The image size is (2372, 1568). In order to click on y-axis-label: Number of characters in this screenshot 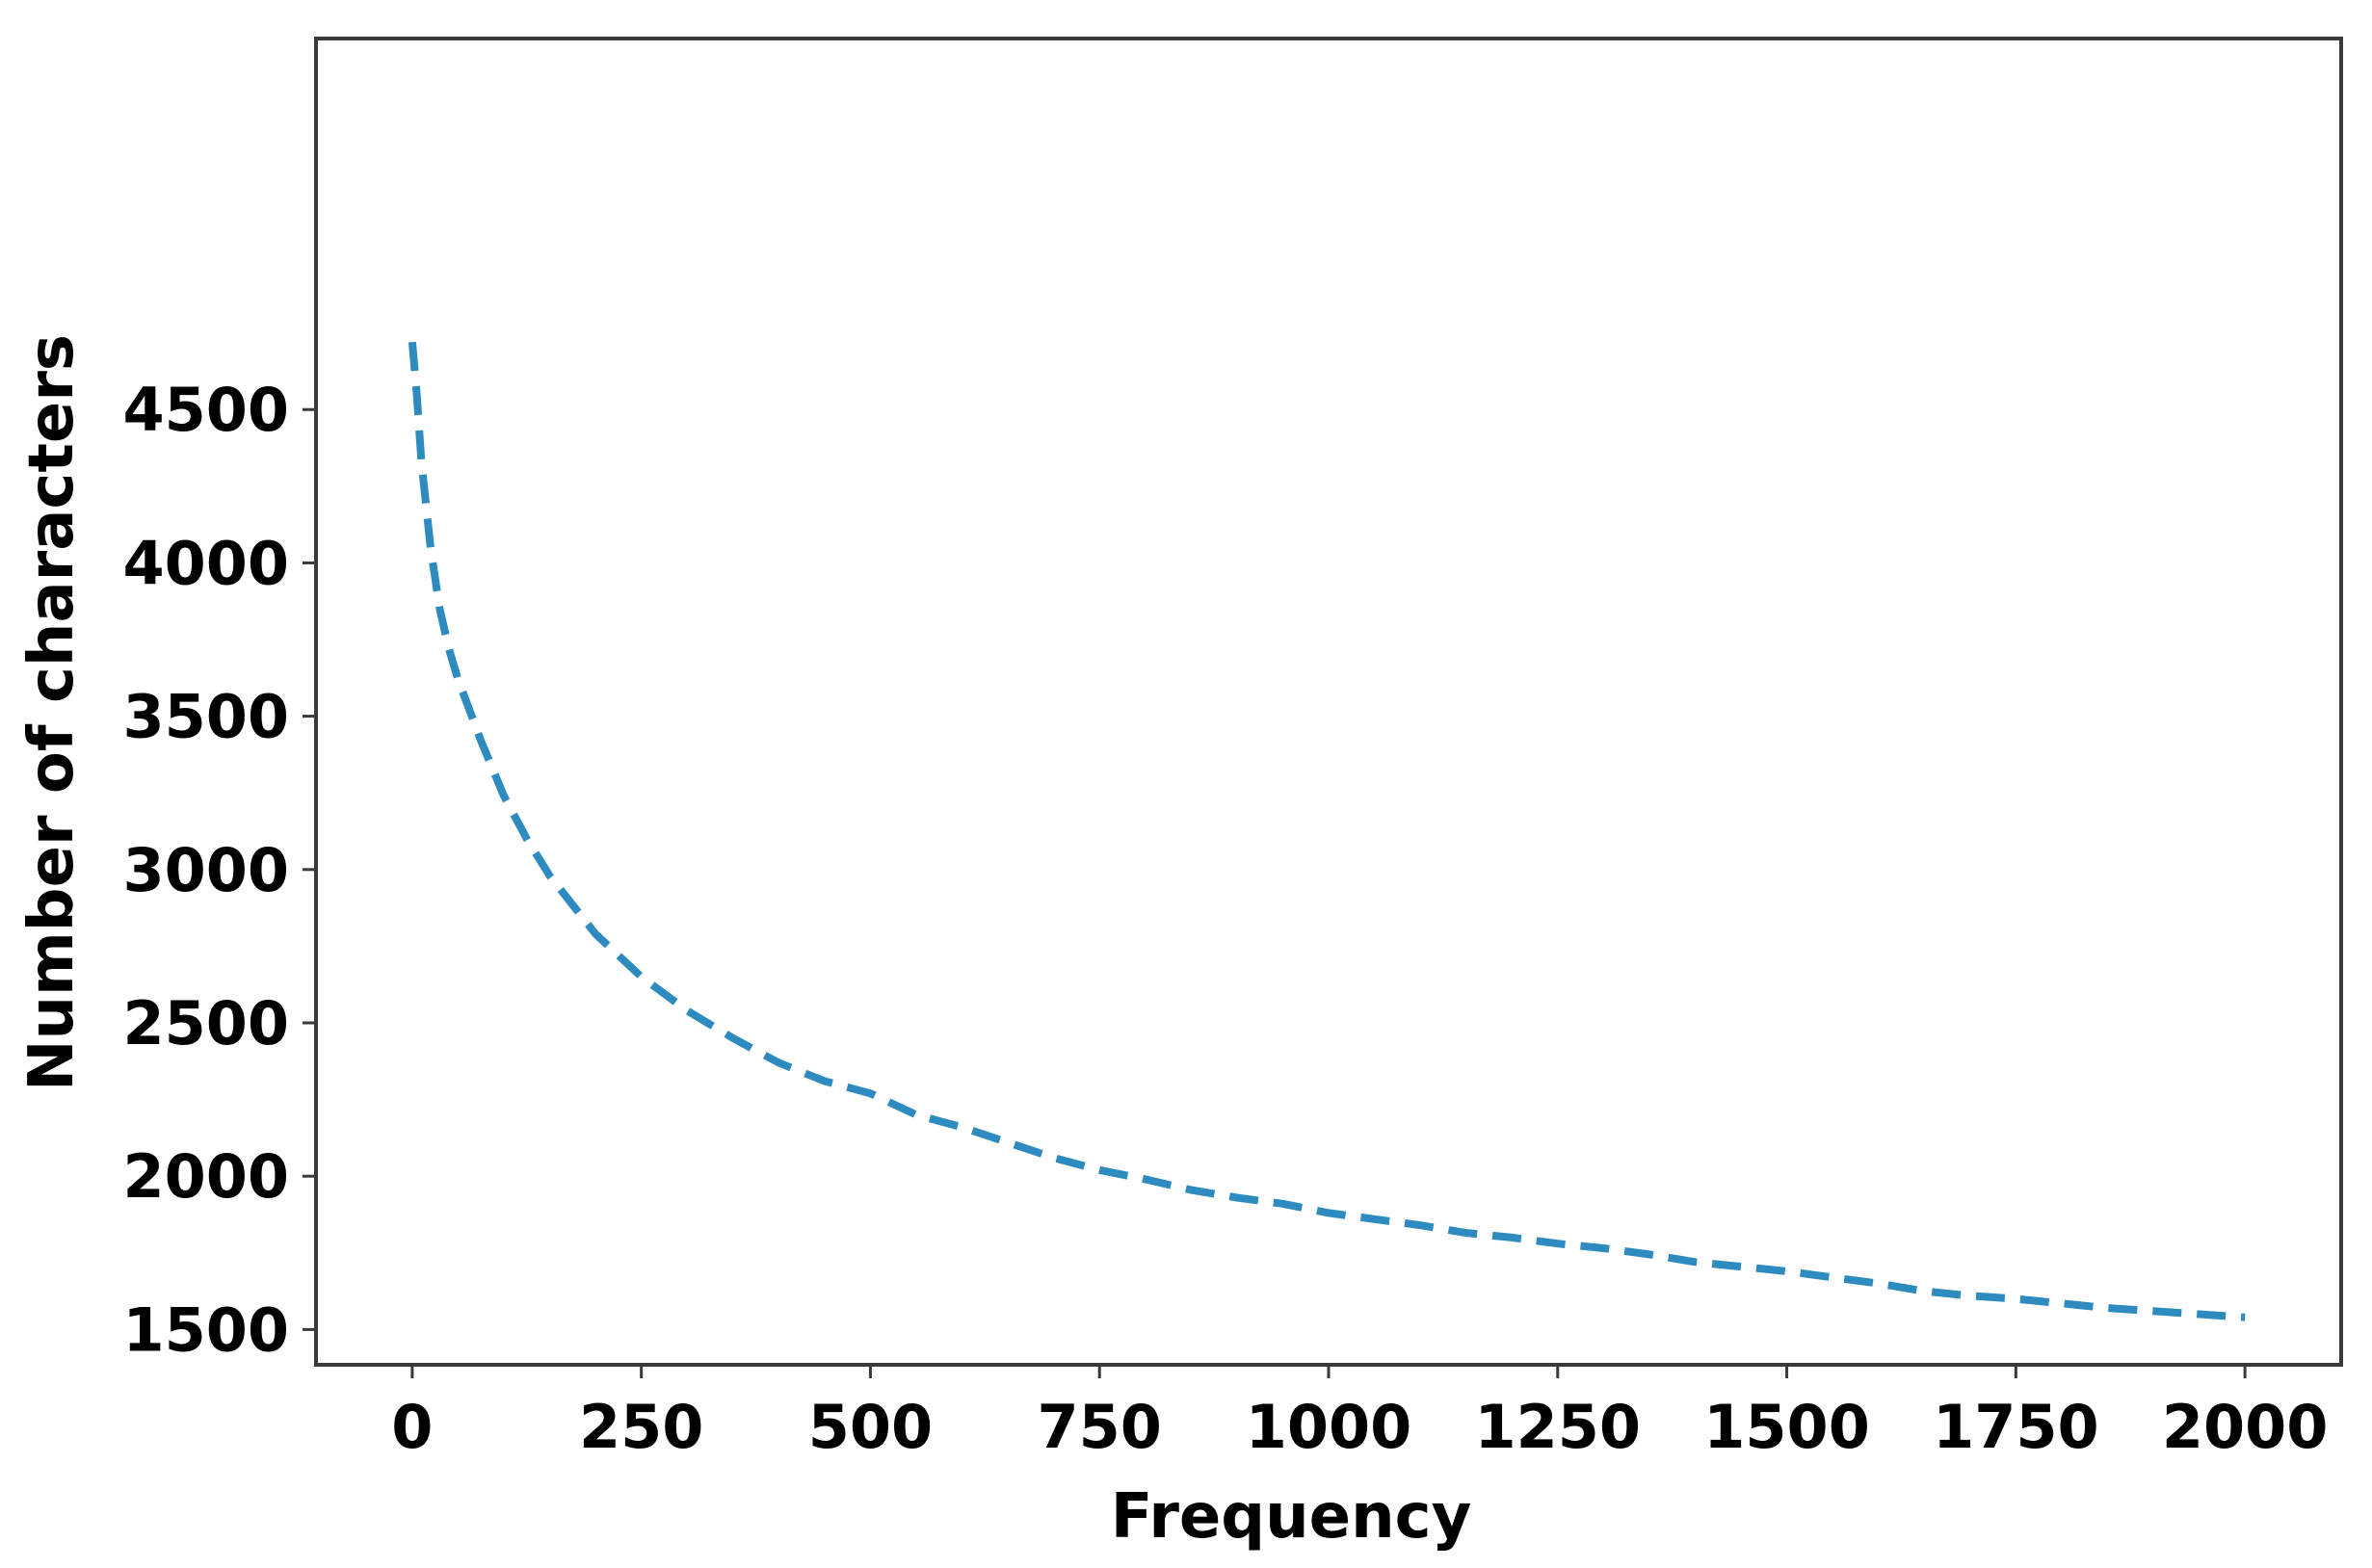, I will do `click(52, 712)`.